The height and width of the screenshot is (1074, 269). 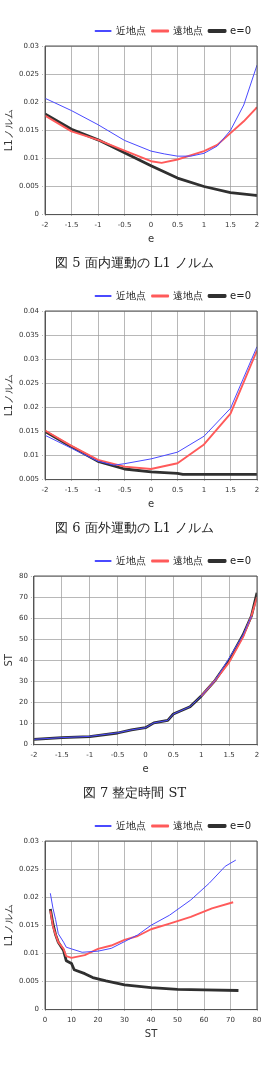 I want to click on y-axis-title: ST, so click(x=8, y=660).